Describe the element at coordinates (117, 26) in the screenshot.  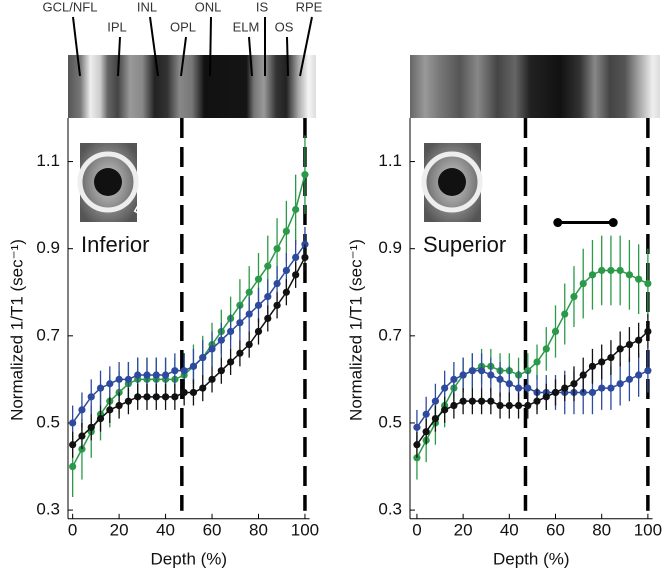
I see `layer-label: IPL` at that location.